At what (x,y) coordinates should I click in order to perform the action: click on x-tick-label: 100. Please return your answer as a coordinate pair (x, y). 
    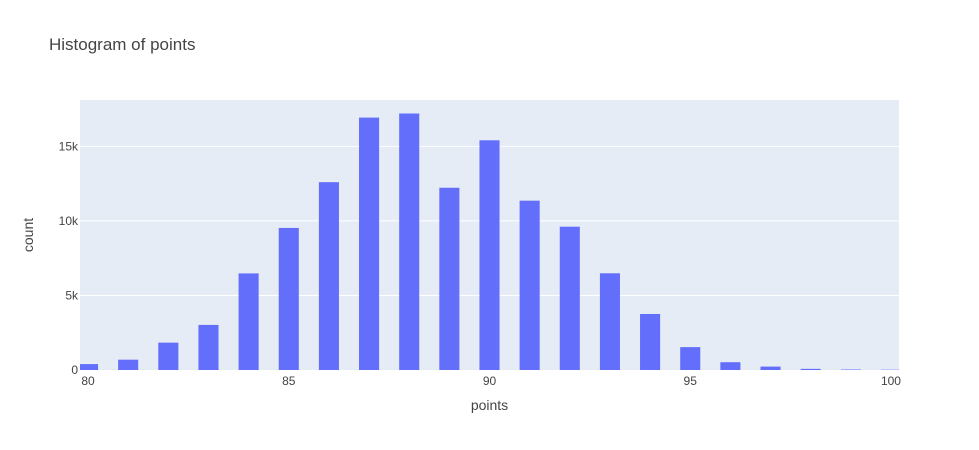
    Looking at the image, I should click on (891, 381).